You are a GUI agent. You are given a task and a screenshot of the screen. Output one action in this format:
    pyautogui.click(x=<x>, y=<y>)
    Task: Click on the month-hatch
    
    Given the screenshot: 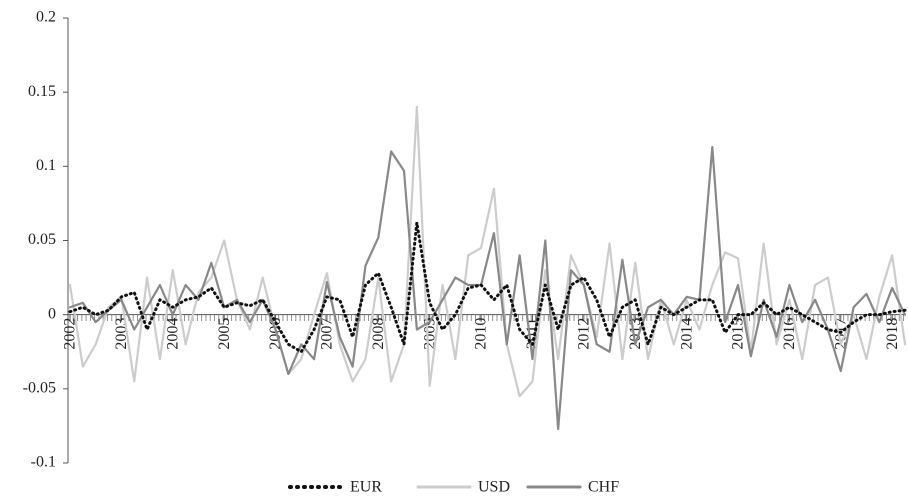 What is the action you would take?
    pyautogui.click(x=487, y=318)
    